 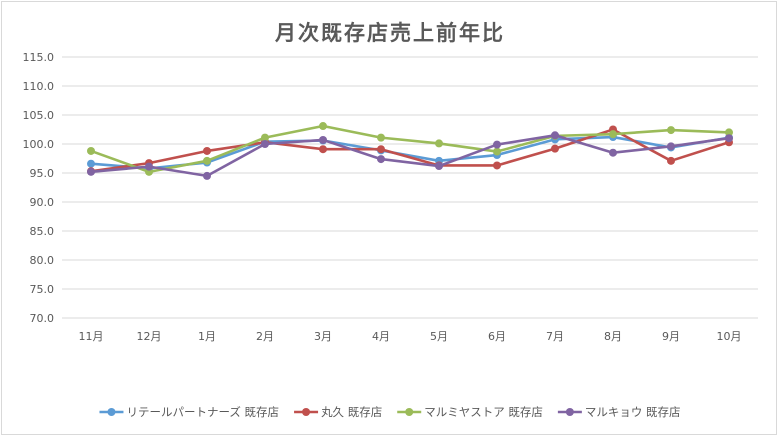 What do you see at coordinates (389, 33) in the screenshot?
I see `chart-title: 月次既存店売上前年比` at bounding box center [389, 33].